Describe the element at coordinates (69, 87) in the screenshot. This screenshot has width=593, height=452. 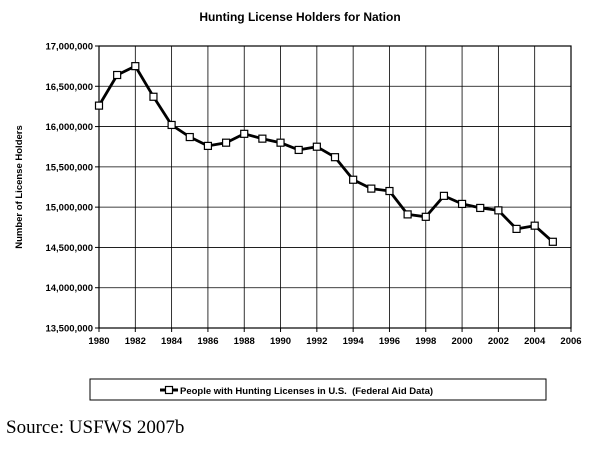
I see `y-tick-label: 16,500,000` at that location.